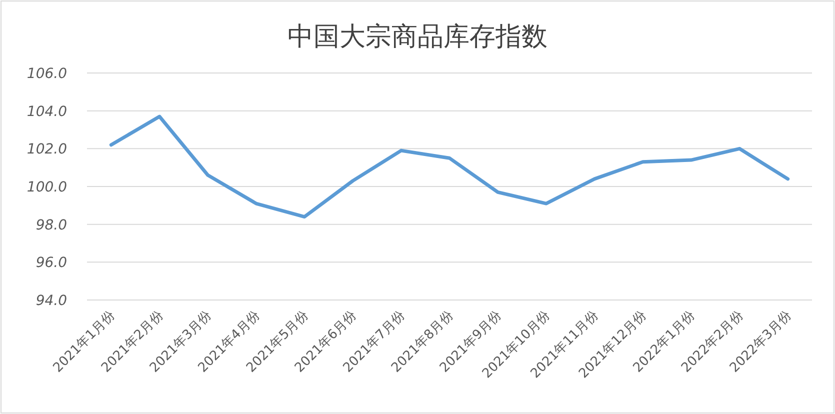 The height and width of the screenshot is (414, 835). What do you see at coordinates (52, 263) in the screenshot?
I see `y-tick-label: 96.0` at bounding box center [52, 263].